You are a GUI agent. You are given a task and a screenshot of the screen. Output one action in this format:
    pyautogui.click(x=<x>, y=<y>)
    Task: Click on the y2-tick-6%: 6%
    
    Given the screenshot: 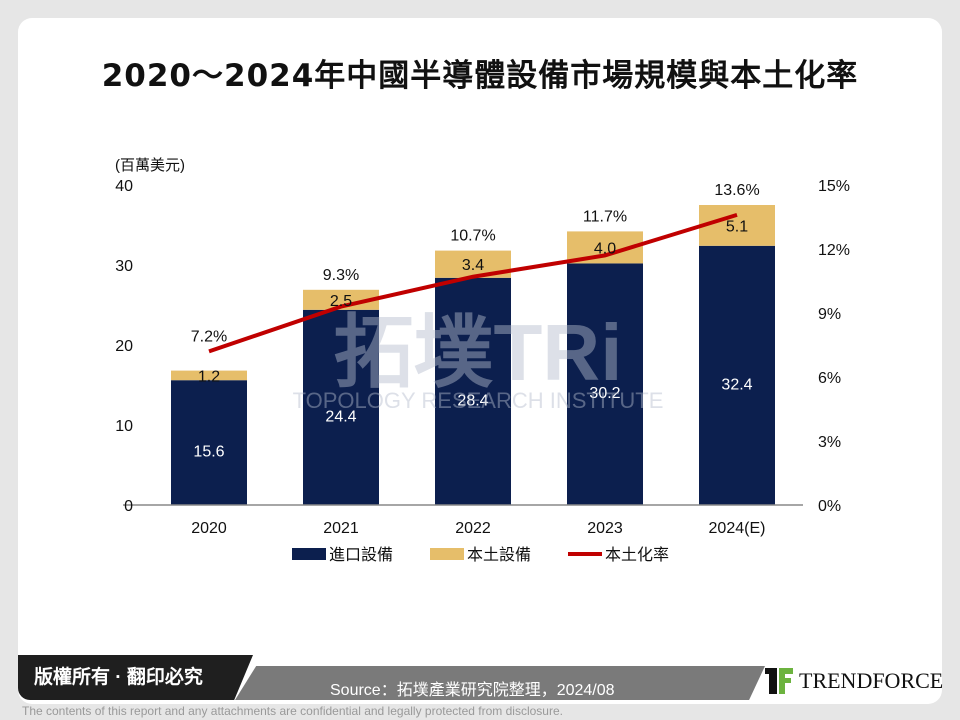 What is the action you would take?
    pyautogui.click(x=829, y=378)
    